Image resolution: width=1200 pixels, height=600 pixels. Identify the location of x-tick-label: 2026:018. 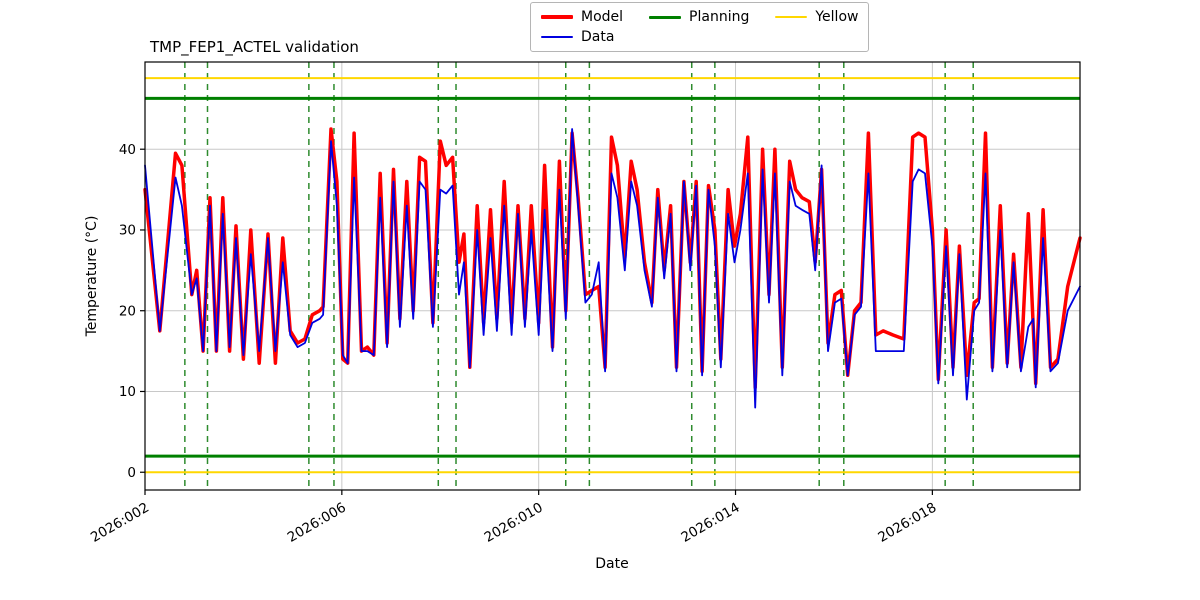
(907, 523).